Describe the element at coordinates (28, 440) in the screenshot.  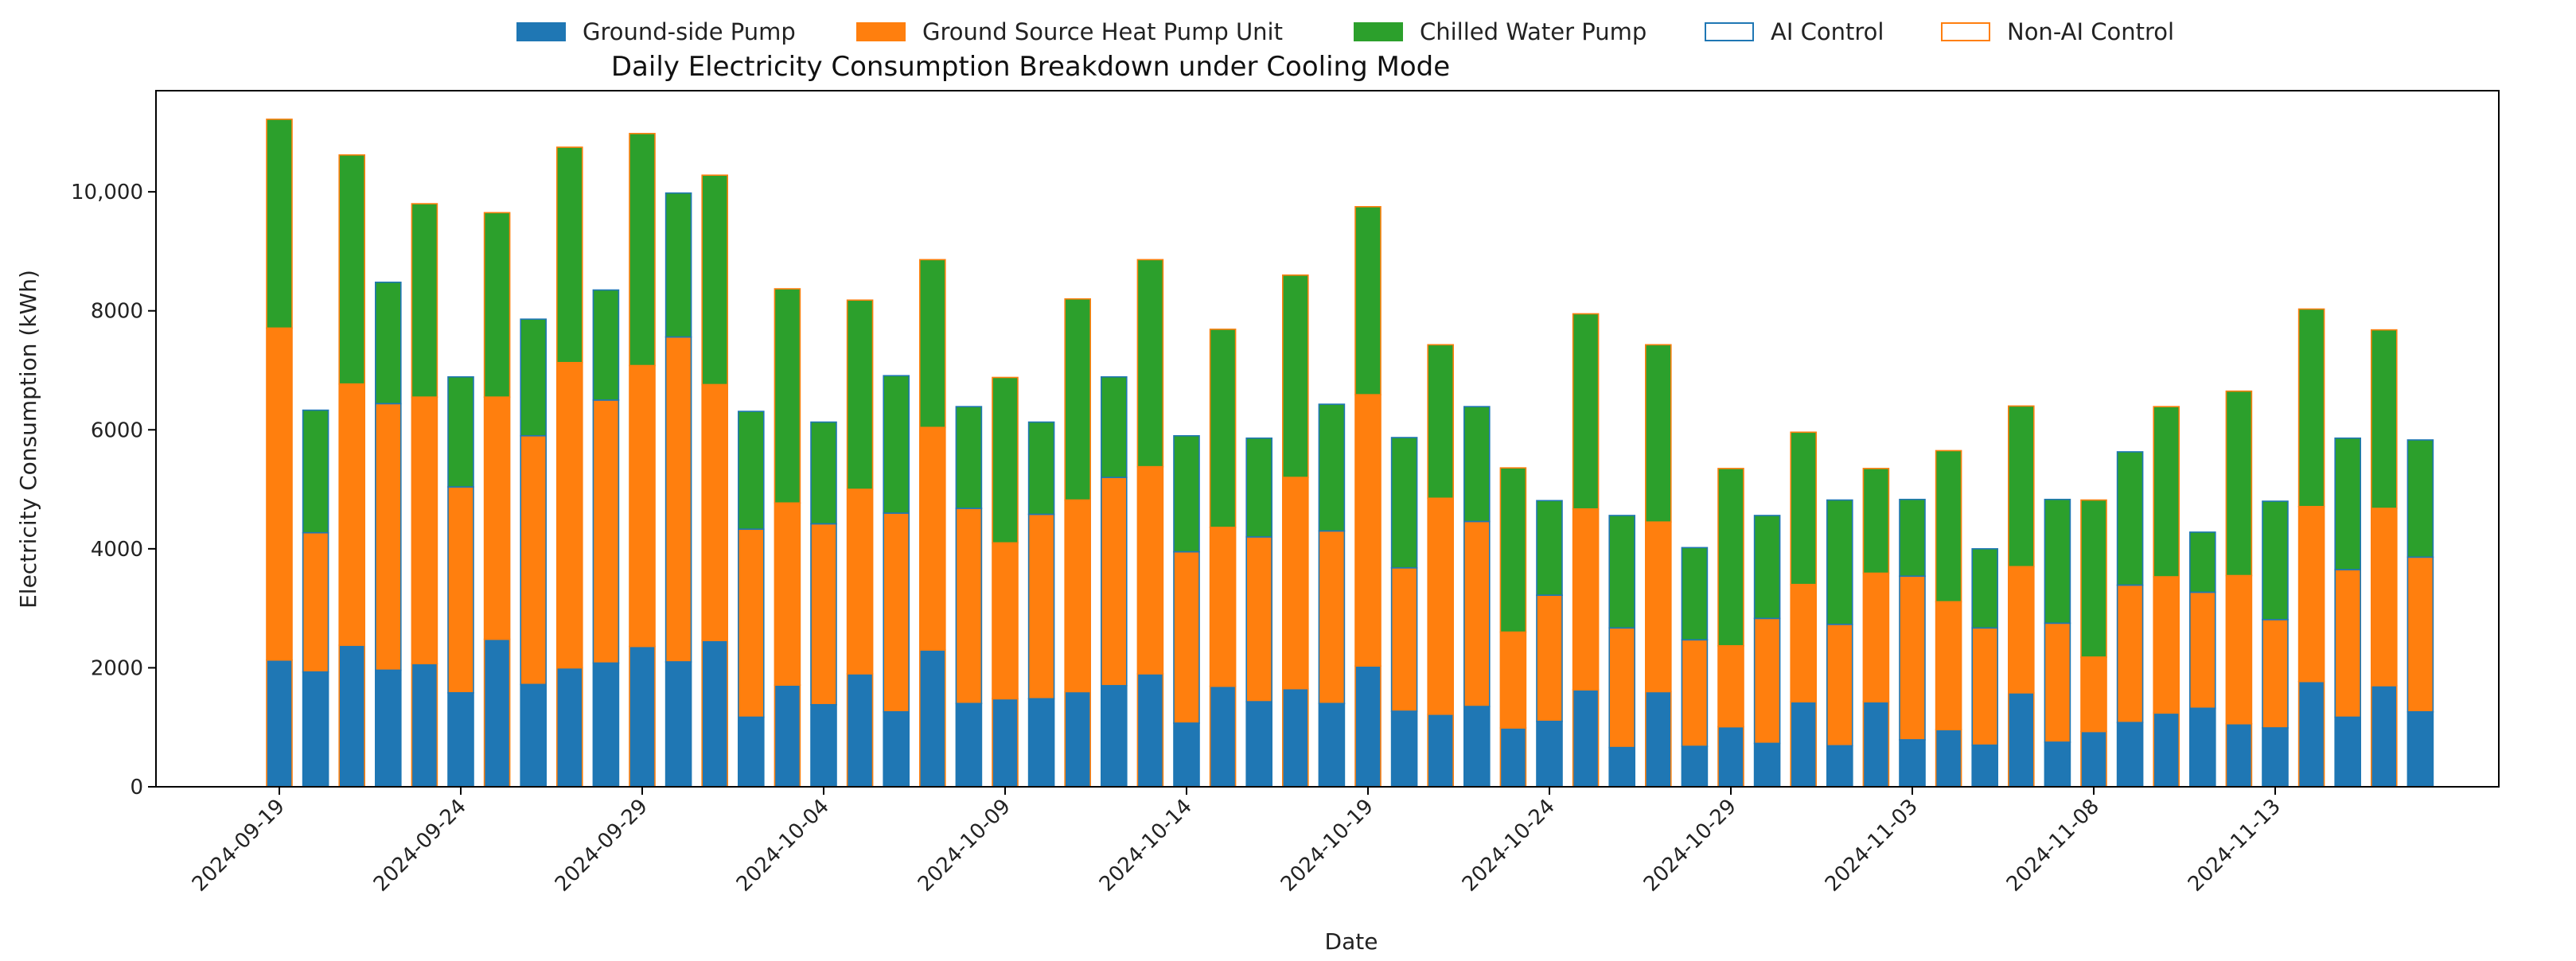
I see `y-axis-label: Electricity Consumption (kWh)` at that location.